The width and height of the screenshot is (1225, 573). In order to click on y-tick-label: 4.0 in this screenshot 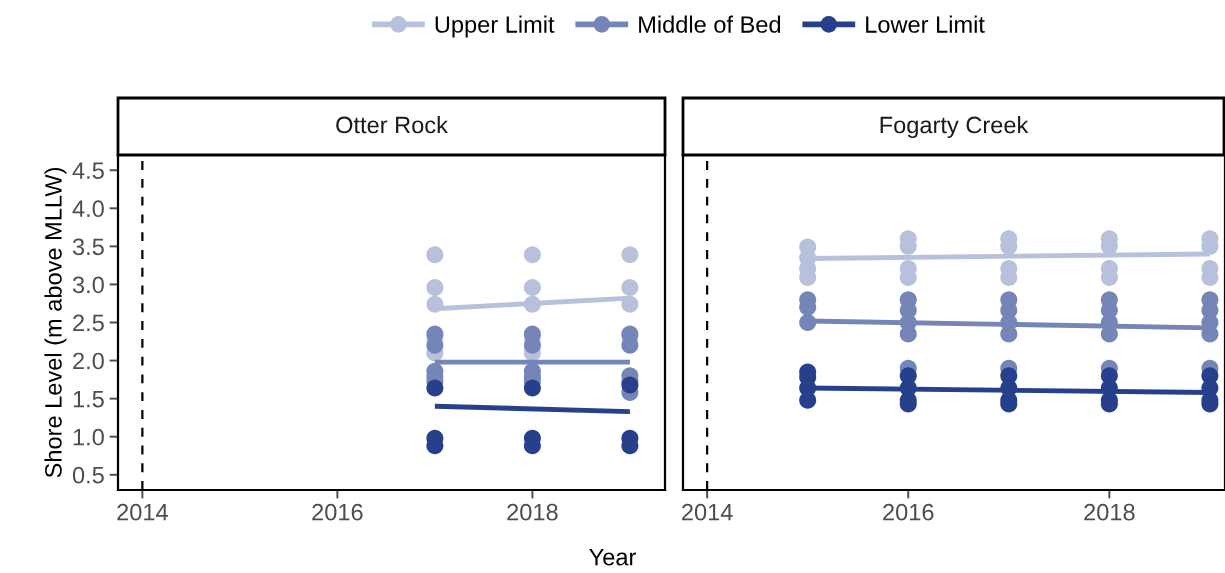, I will do `click(88, 209)`.